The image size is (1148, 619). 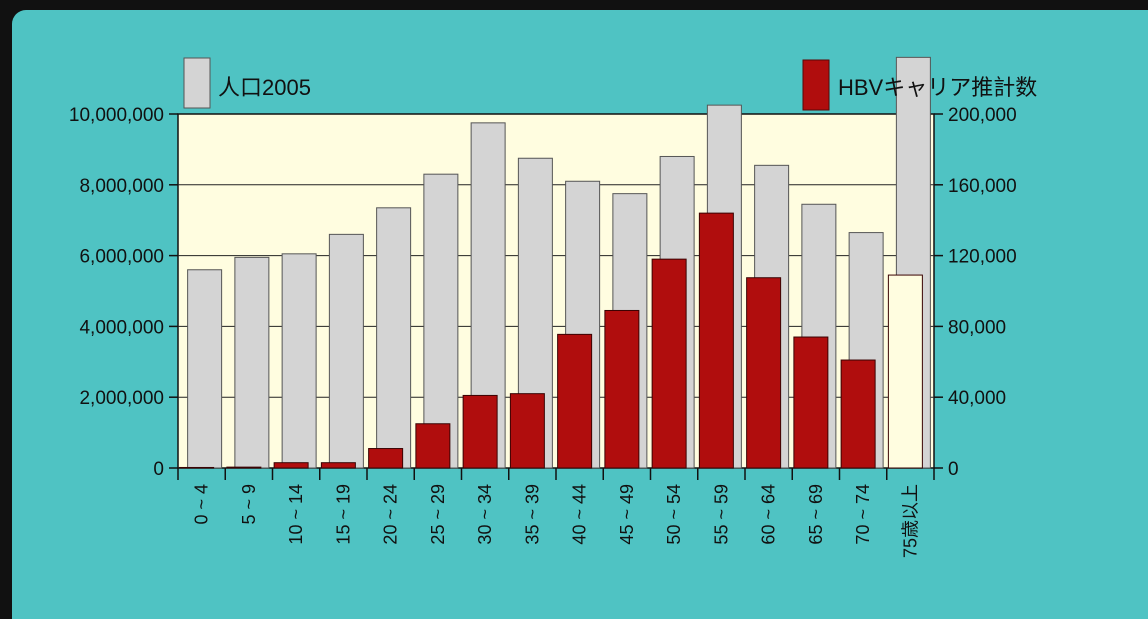 What do you see at coordinates (975, 292) in the screenshot?
I see `right-axis: 0 40,000 80,000 120,000 160,000 200,000` at bounding box center [975, 292].